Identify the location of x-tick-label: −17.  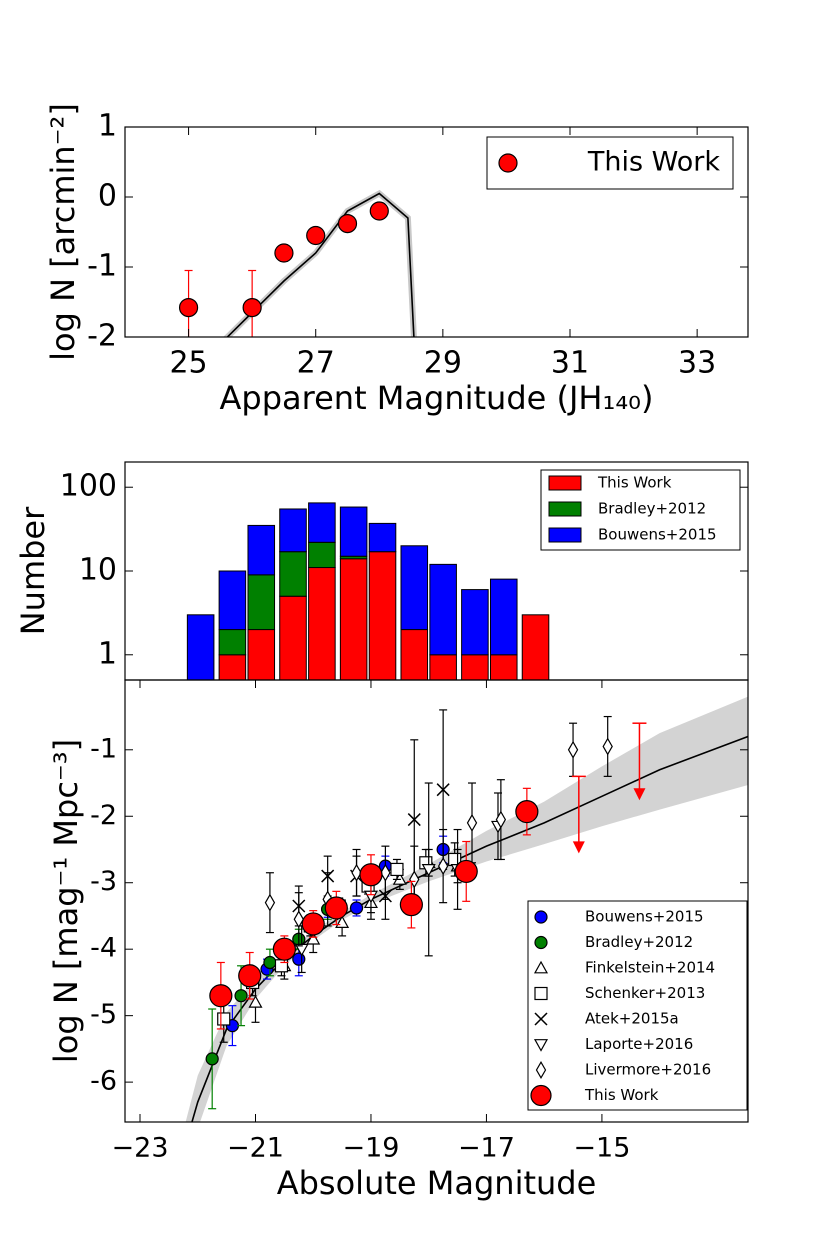
(486, 1148).